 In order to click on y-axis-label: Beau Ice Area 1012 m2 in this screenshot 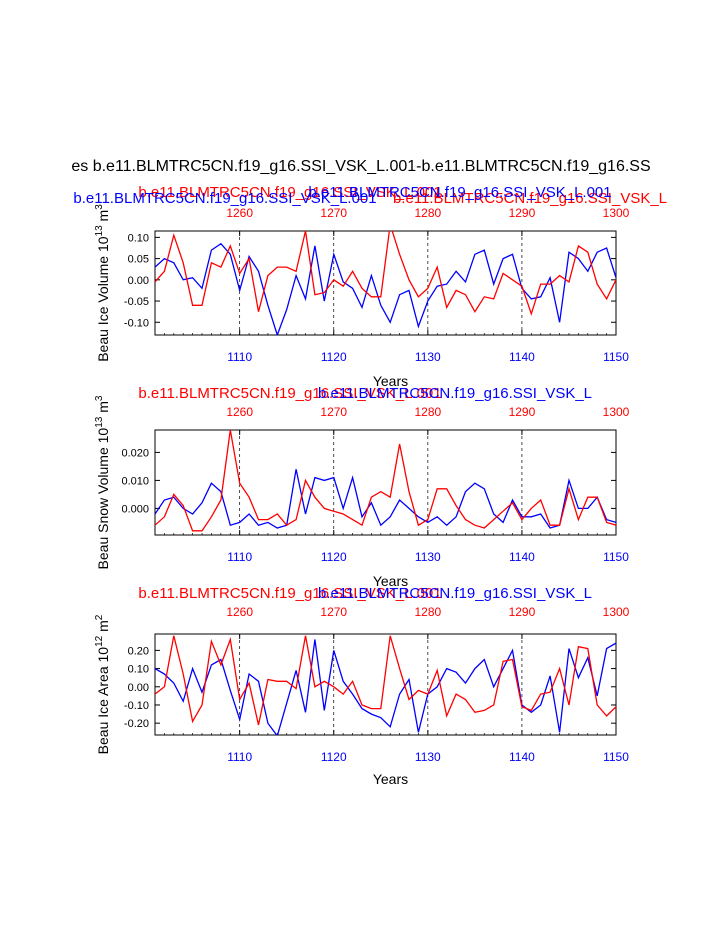, I will do `click(102, 684)`.